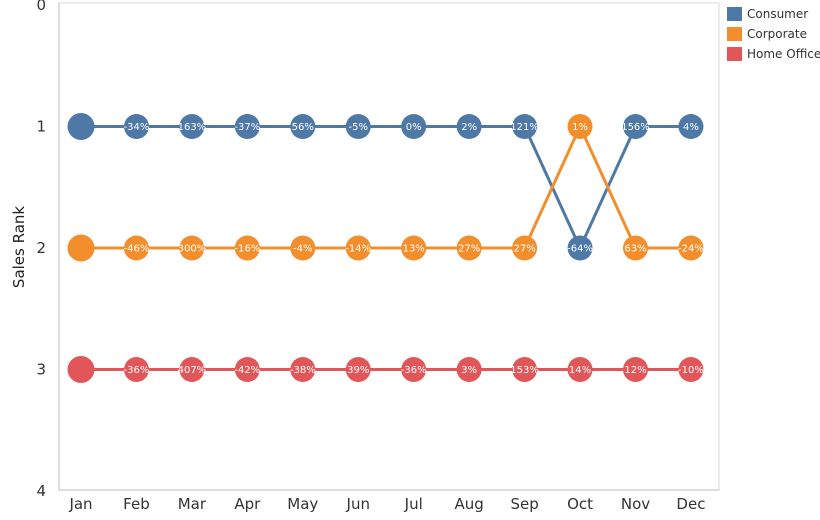 The image size is (820, 520). I want to click on x-tick-label: Aug, so click(469, 504).